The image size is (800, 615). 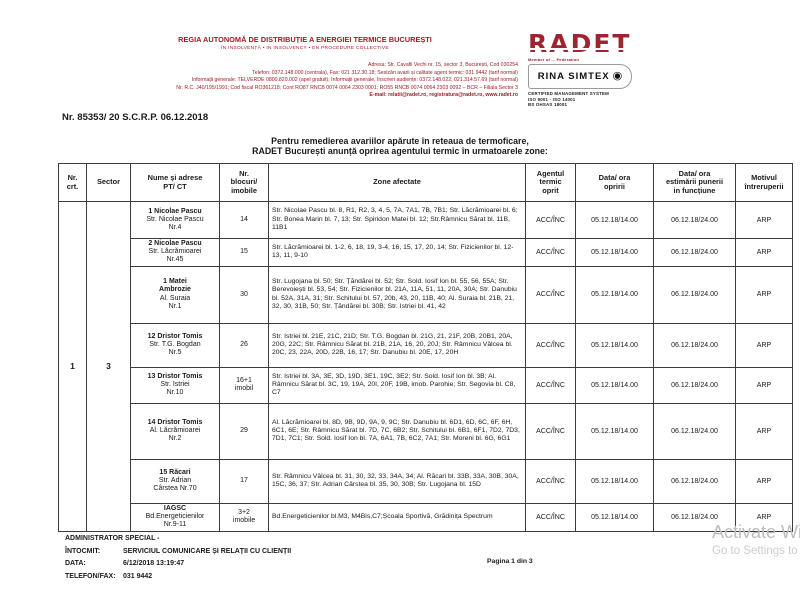 I want to click on pt-address: Str. Nicolae Pascu Nr.4, so click(x=175, y=223).